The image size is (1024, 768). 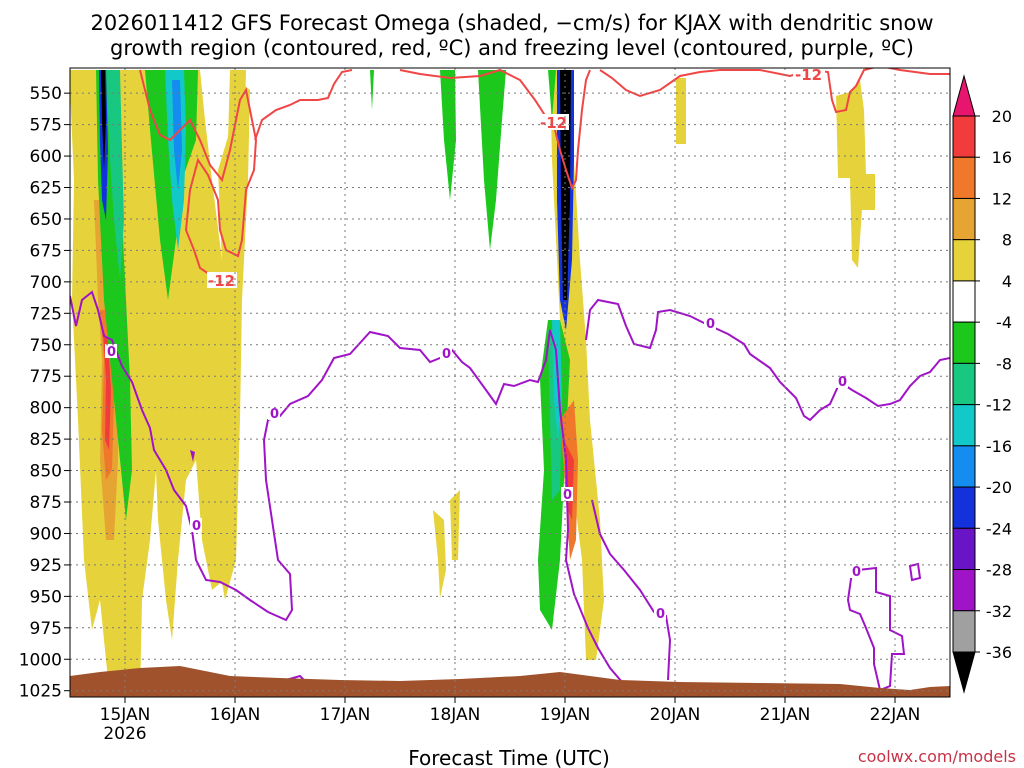 What do you see at coordinates (46, 534) in the screenshot?
I see `y-tick-label: 900` at bounding box center [46, 534].